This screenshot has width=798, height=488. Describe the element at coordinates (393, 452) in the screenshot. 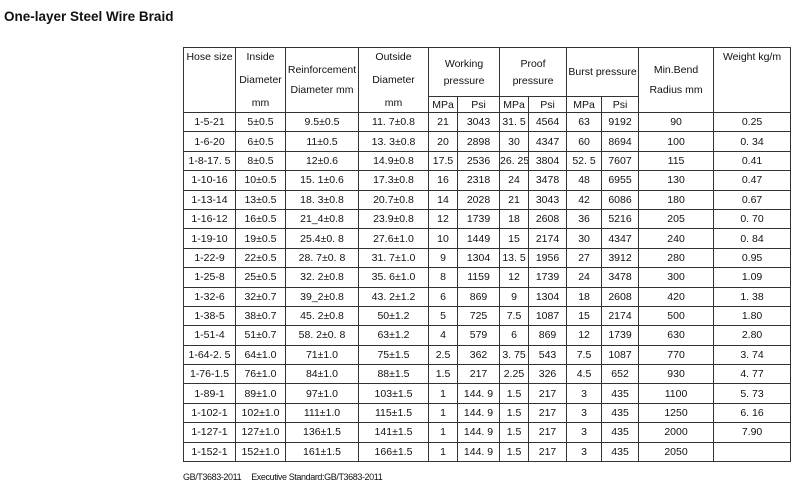

I see `table-cell: 166±1.5` at that location.